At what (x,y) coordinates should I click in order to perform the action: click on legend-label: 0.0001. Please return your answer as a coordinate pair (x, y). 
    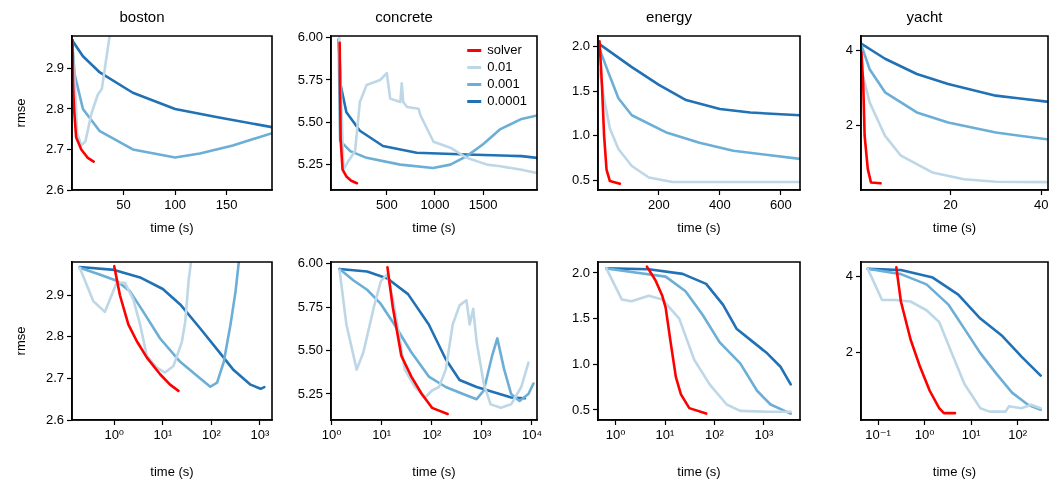
    Looking at the image, I should click on (507, 101).